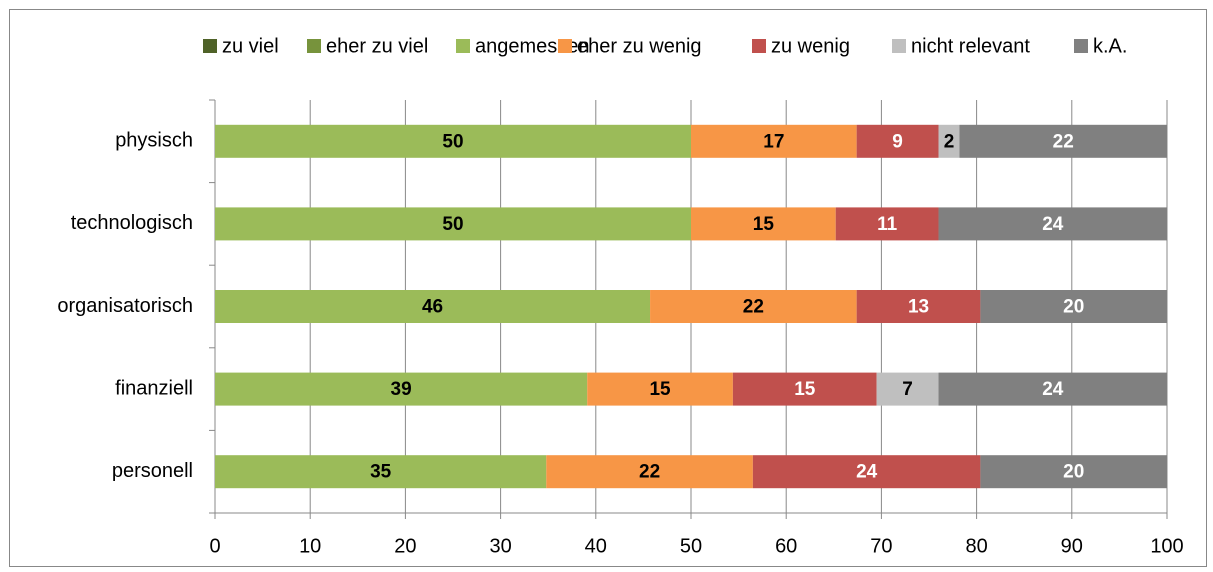 Image resolution: width=1213 pixels, height=572 pixels. I want to click on x-tick-label: 0, so click(214, 546).